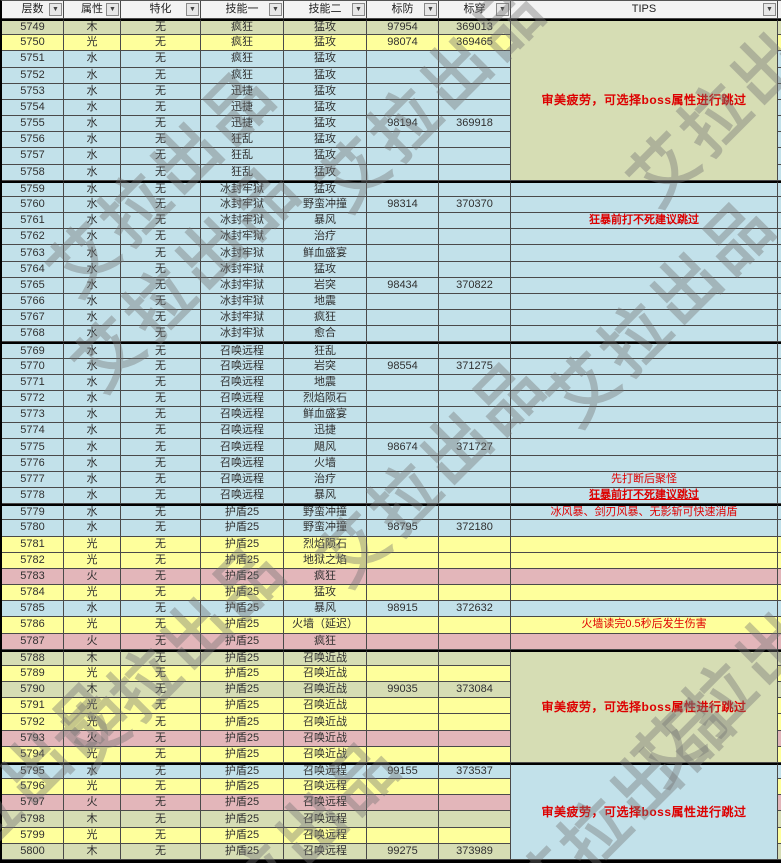 The width and height of the screenshot is (781, 863). I want to click on cell-floor: 5778, so click(33, 496).